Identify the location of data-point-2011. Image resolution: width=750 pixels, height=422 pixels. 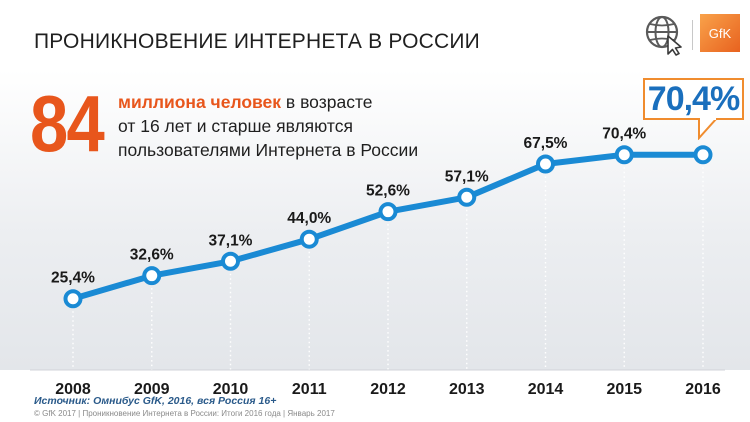
(309, 239).